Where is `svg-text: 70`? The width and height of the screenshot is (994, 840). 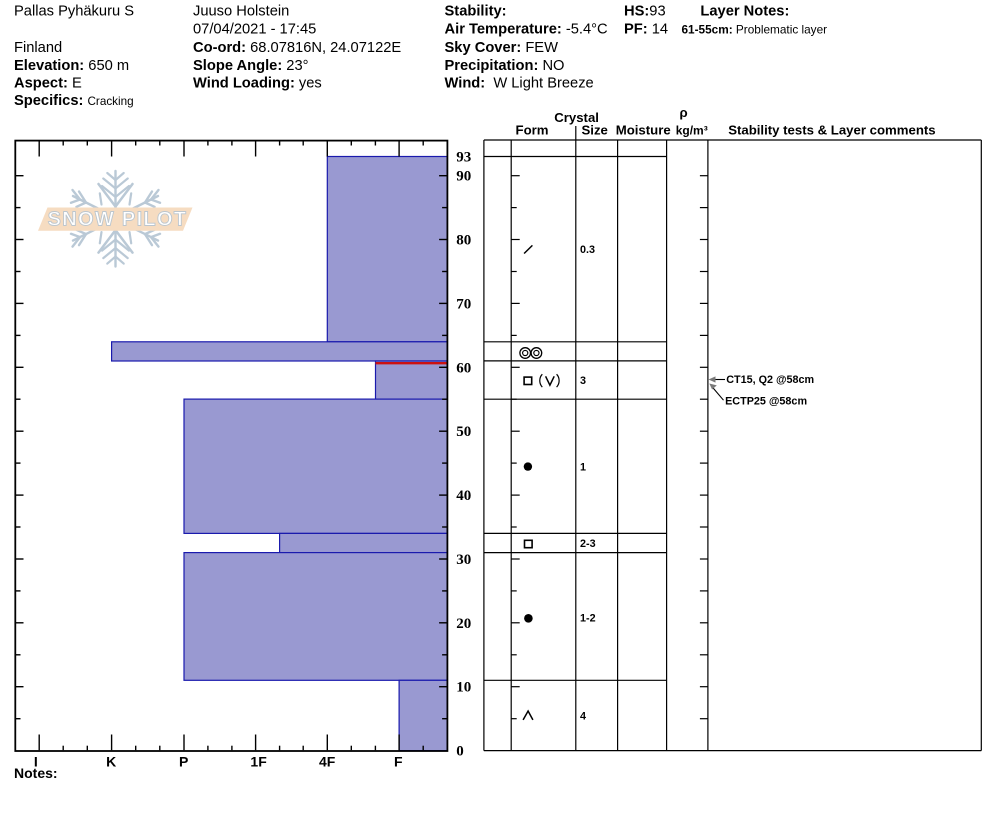
svg-text: 70 is located at coordinates (463, 304).